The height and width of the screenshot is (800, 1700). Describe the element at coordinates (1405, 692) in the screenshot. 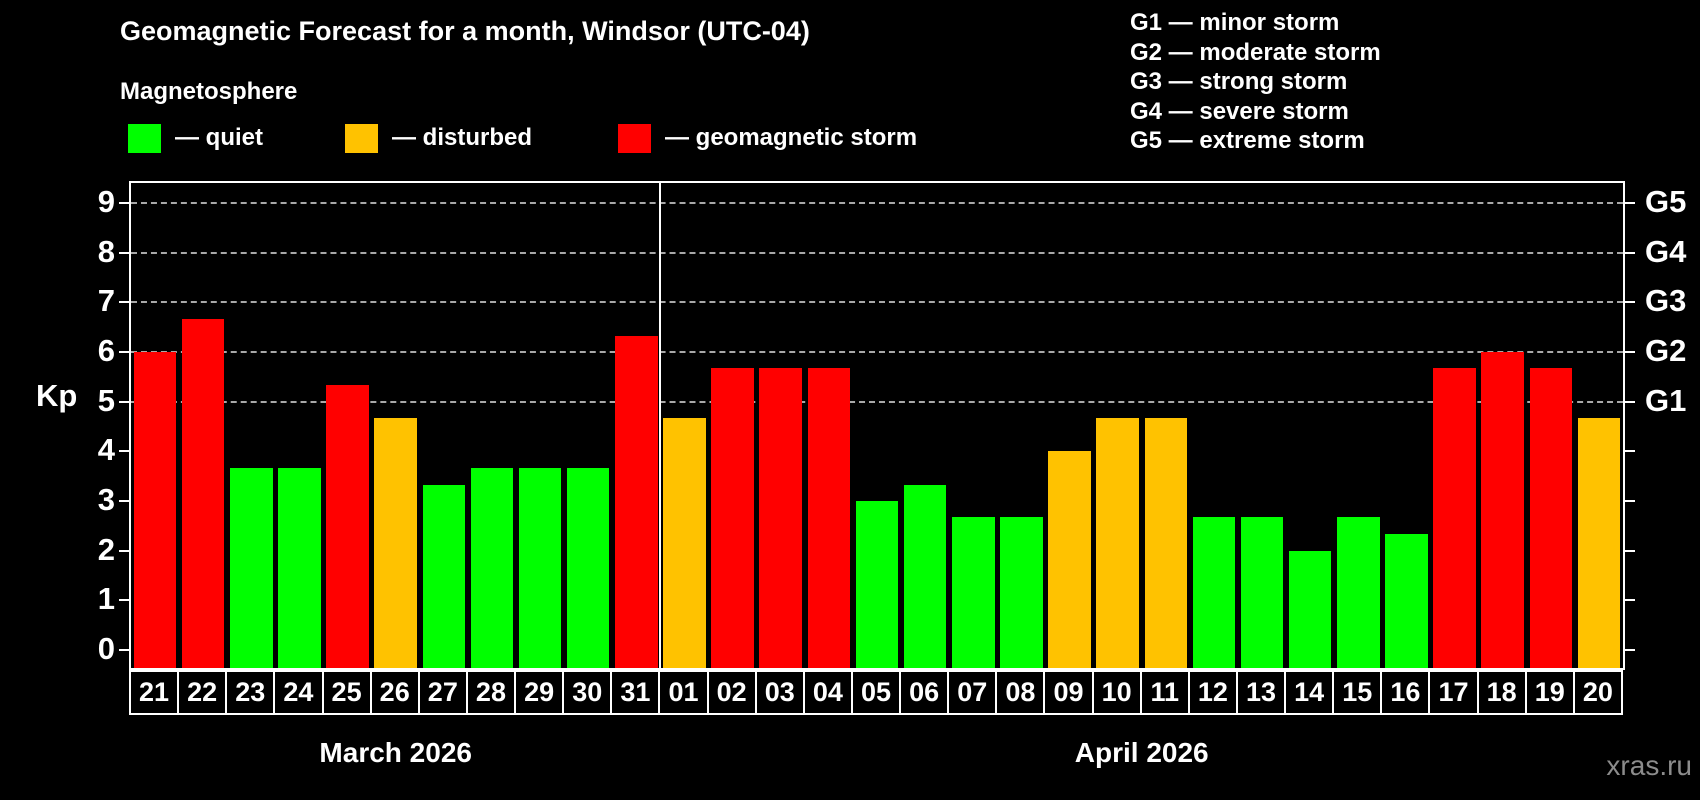

I see `date-cell: 16` at that location.